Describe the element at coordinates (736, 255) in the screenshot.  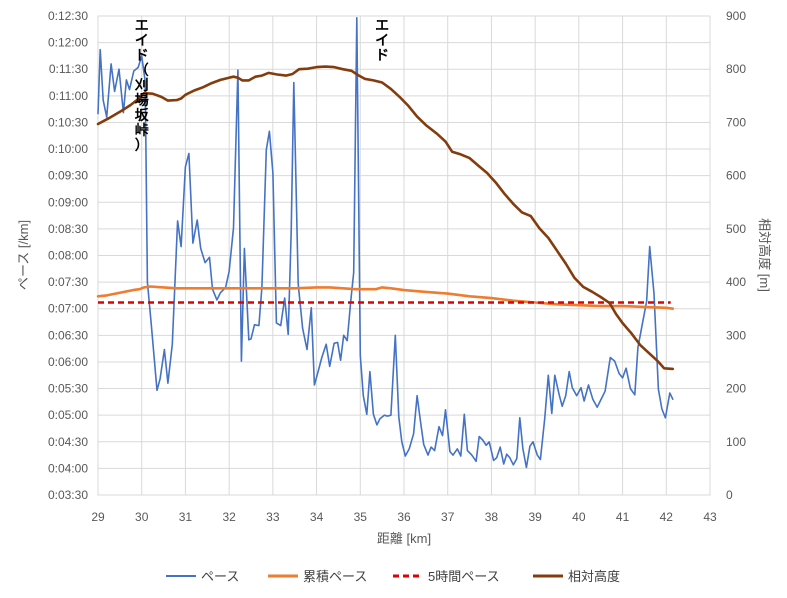
I see `y-right-tick-labels: 0 100 200 300 400 500 600 700 800 900` at that location.